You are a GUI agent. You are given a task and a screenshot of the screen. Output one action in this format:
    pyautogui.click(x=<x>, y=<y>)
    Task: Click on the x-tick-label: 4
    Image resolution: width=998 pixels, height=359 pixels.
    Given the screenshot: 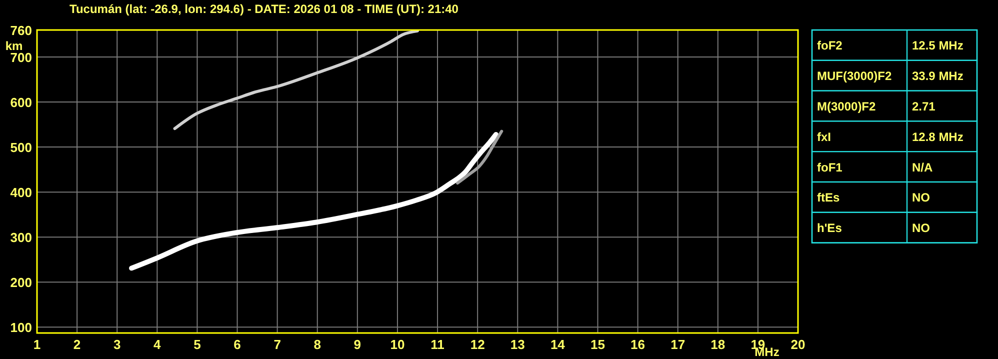 What is the action you would take?
    pyautogui.click(x=158, y=344)
    